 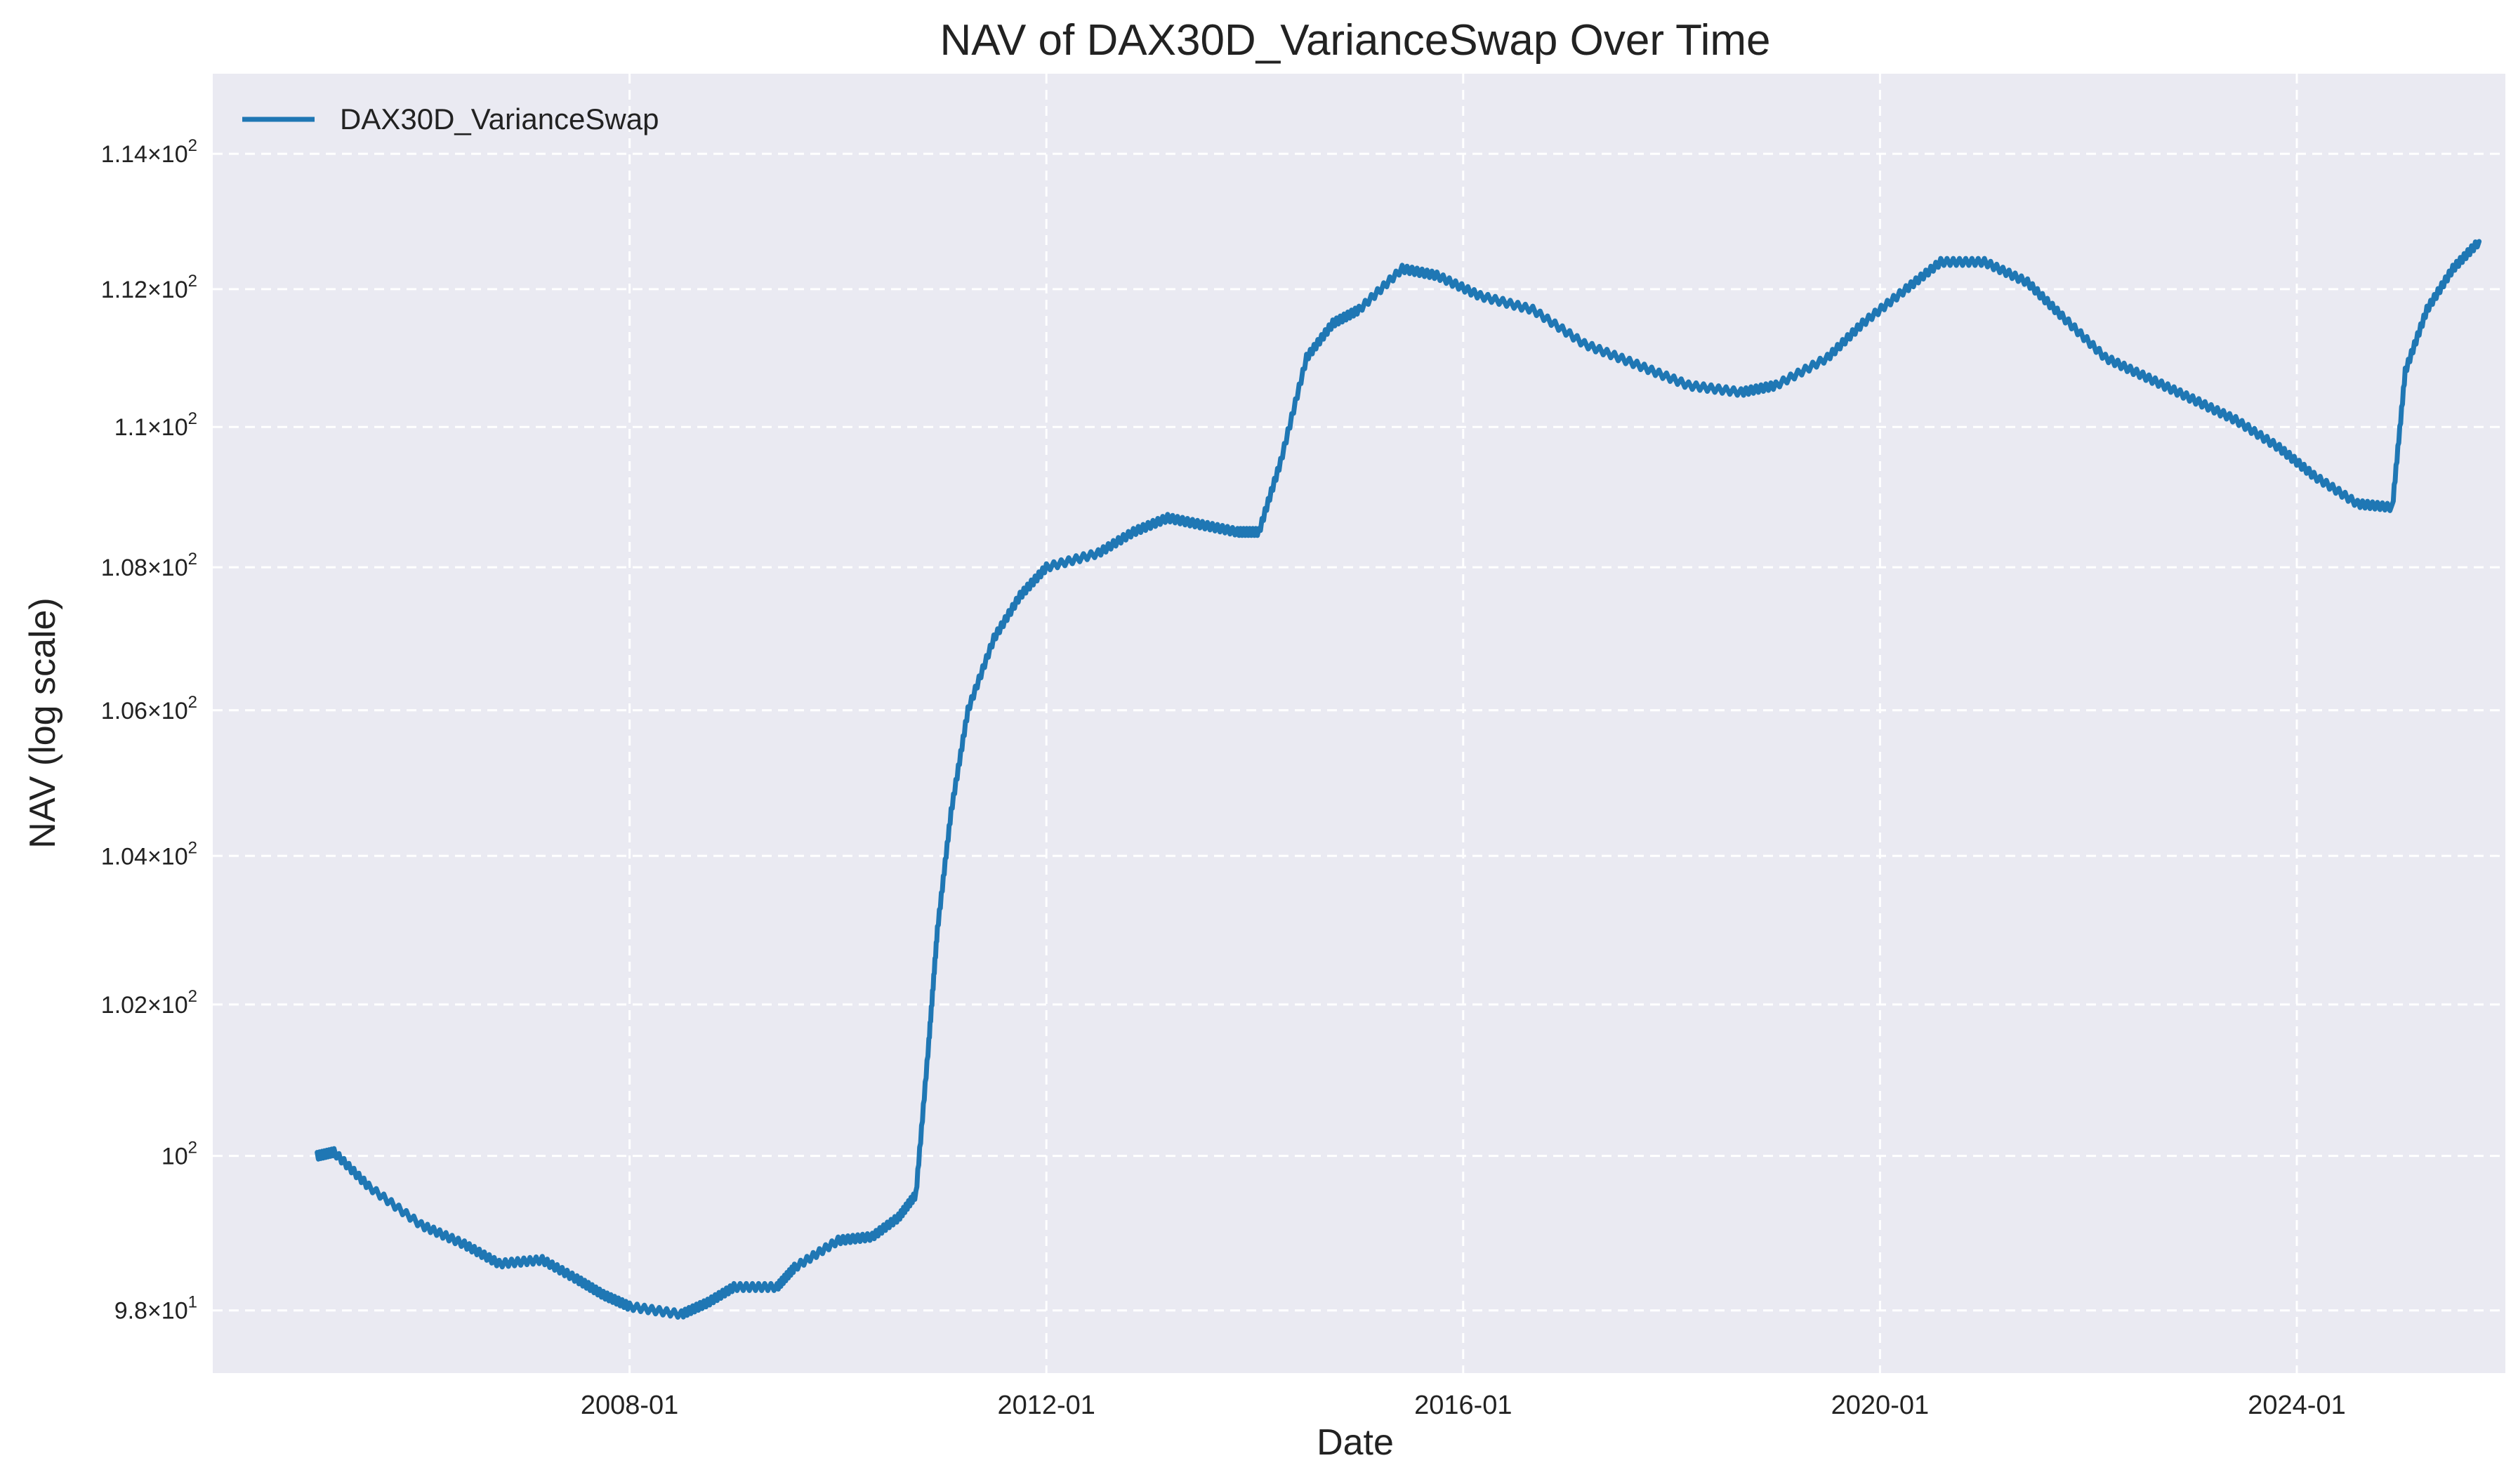 I want to click on x-tick-label: 2016-01, so click(x=1463, y=1405).